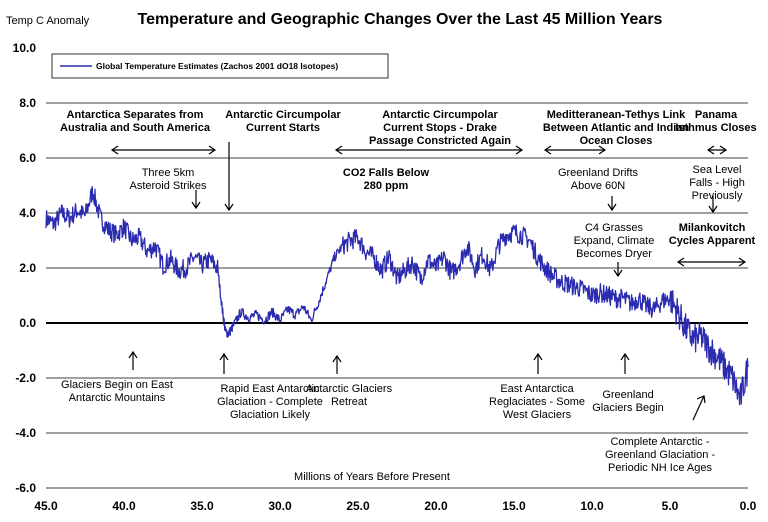 The height and width of the screenshot is (522, 768). I want to click on y-tick-label: -4.0, so click(25, 433).